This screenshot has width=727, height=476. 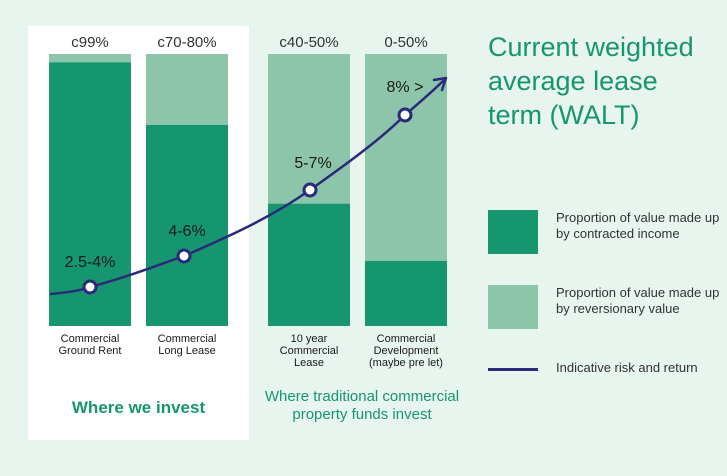 I want to click on category-label-2-0: 10 year, so click(x=309, y=339).